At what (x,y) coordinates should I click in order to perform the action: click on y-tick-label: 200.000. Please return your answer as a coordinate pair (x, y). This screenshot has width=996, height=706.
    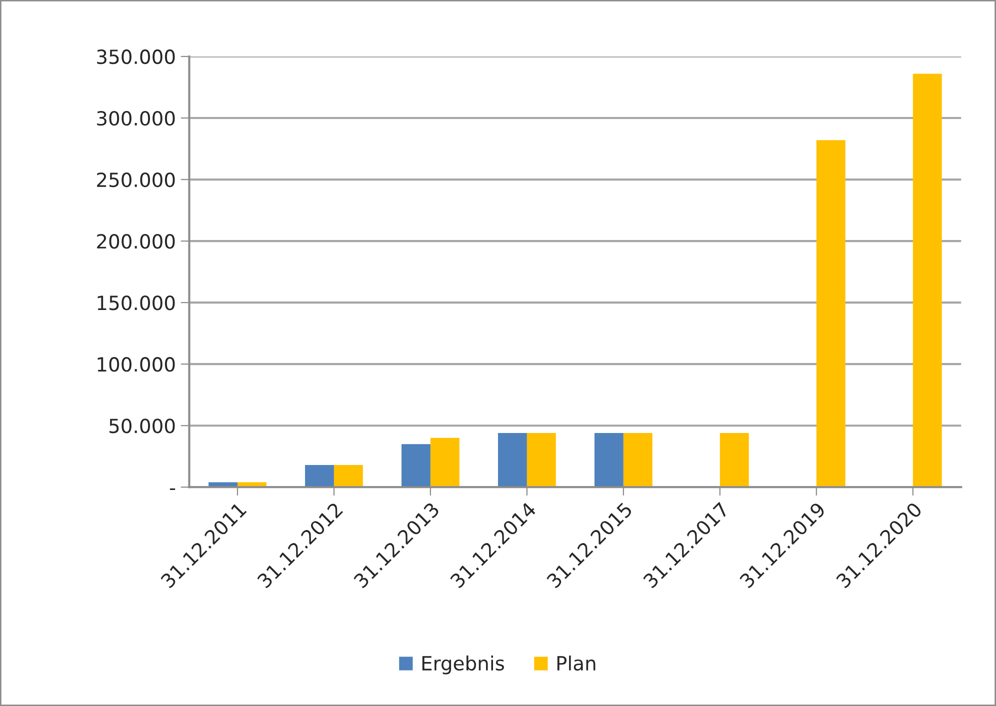
    Looking at the image, I should click on (136, 241).